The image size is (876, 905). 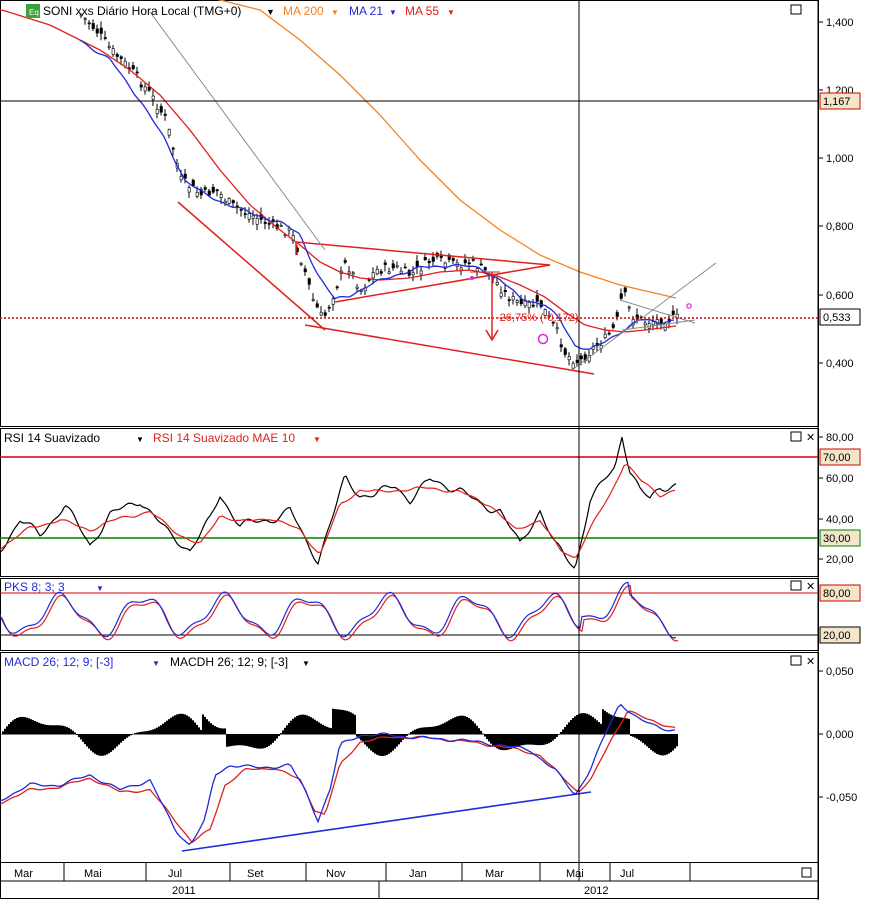 I want to click on pks-dropdown-icon: ▼, so click(x=100, y=588).